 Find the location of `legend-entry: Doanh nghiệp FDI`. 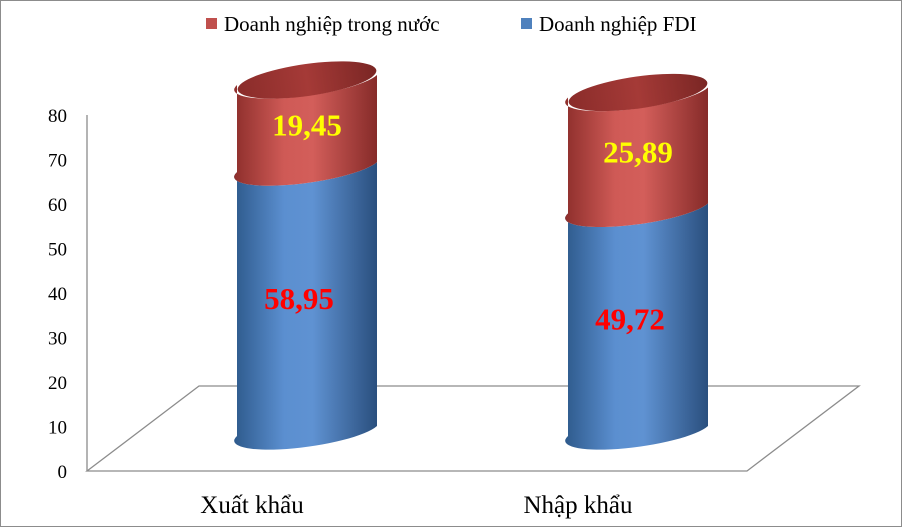

legend-entry: Doanh nghiệp FDI is located at coordinates (617, 24).